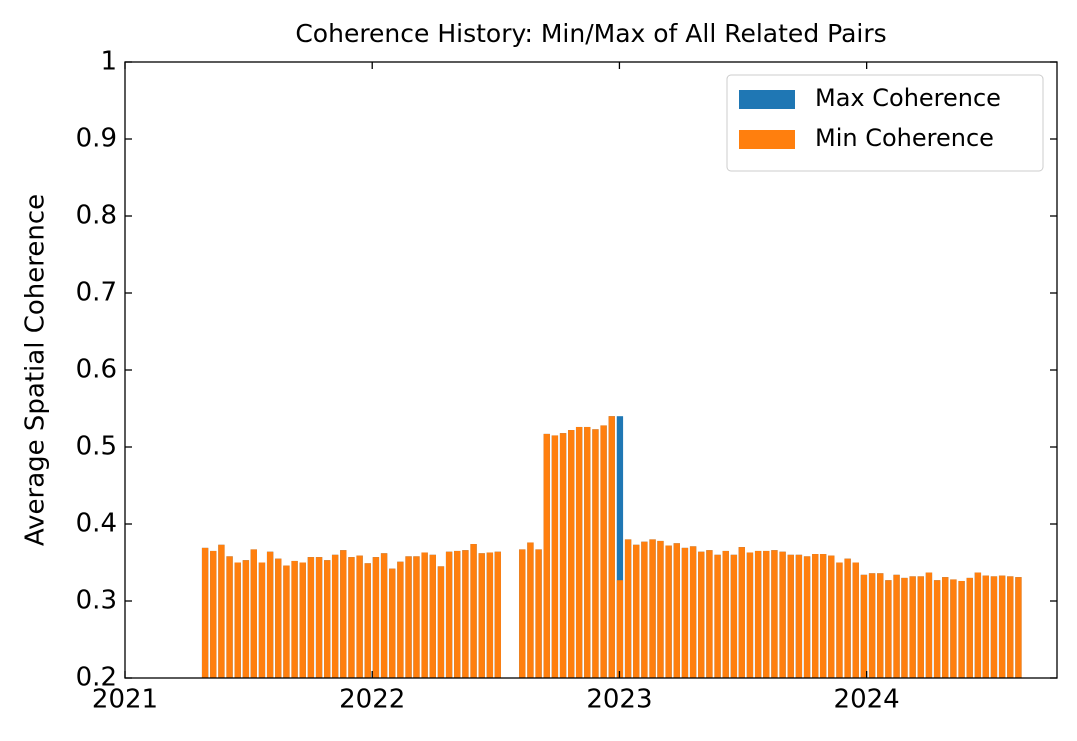  What do you see at coordinates (96, 678) in the screenshot?
I see `y-tick-label: 0.2` at bounding box center [96, 678].